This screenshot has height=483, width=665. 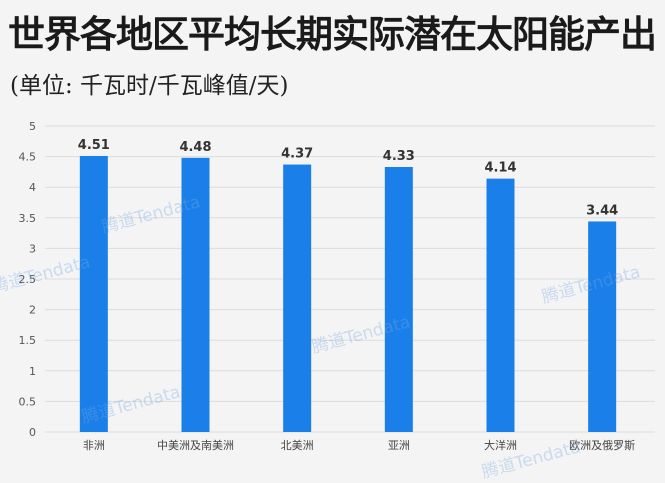 What do you see at coordinates (297, 154) in the screenshot?
I see `data-label: 4.37` at bounding box center [297, 154].